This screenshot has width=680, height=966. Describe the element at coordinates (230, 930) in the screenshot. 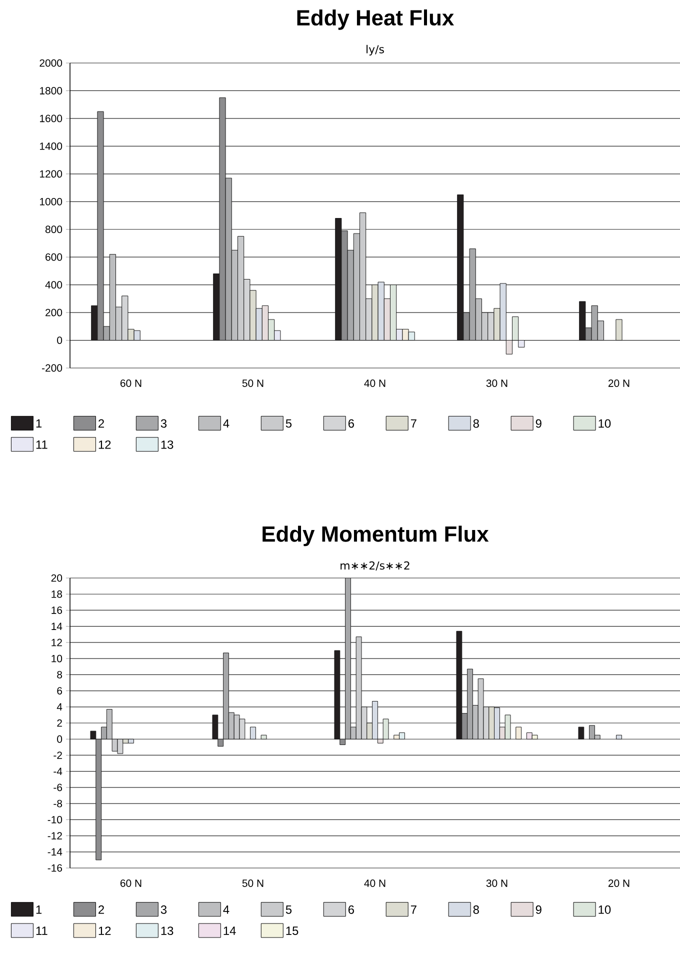

I see `legend-label: 14` at that location.